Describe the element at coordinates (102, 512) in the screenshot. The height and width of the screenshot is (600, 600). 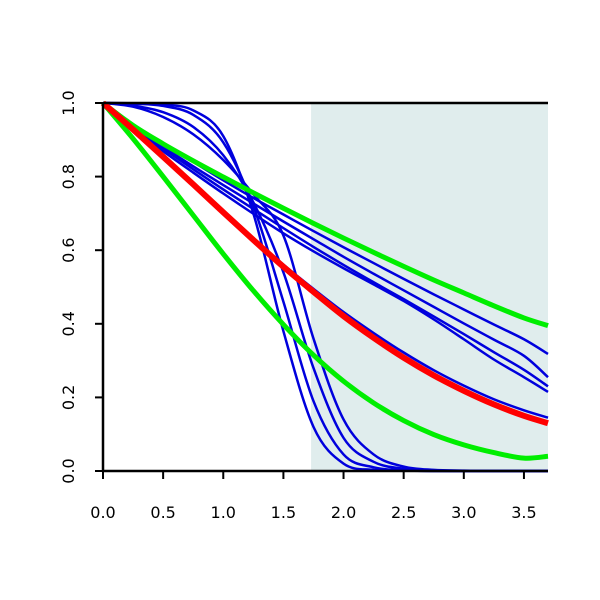
I see `x-tick-label-0: 0.0` at that location.